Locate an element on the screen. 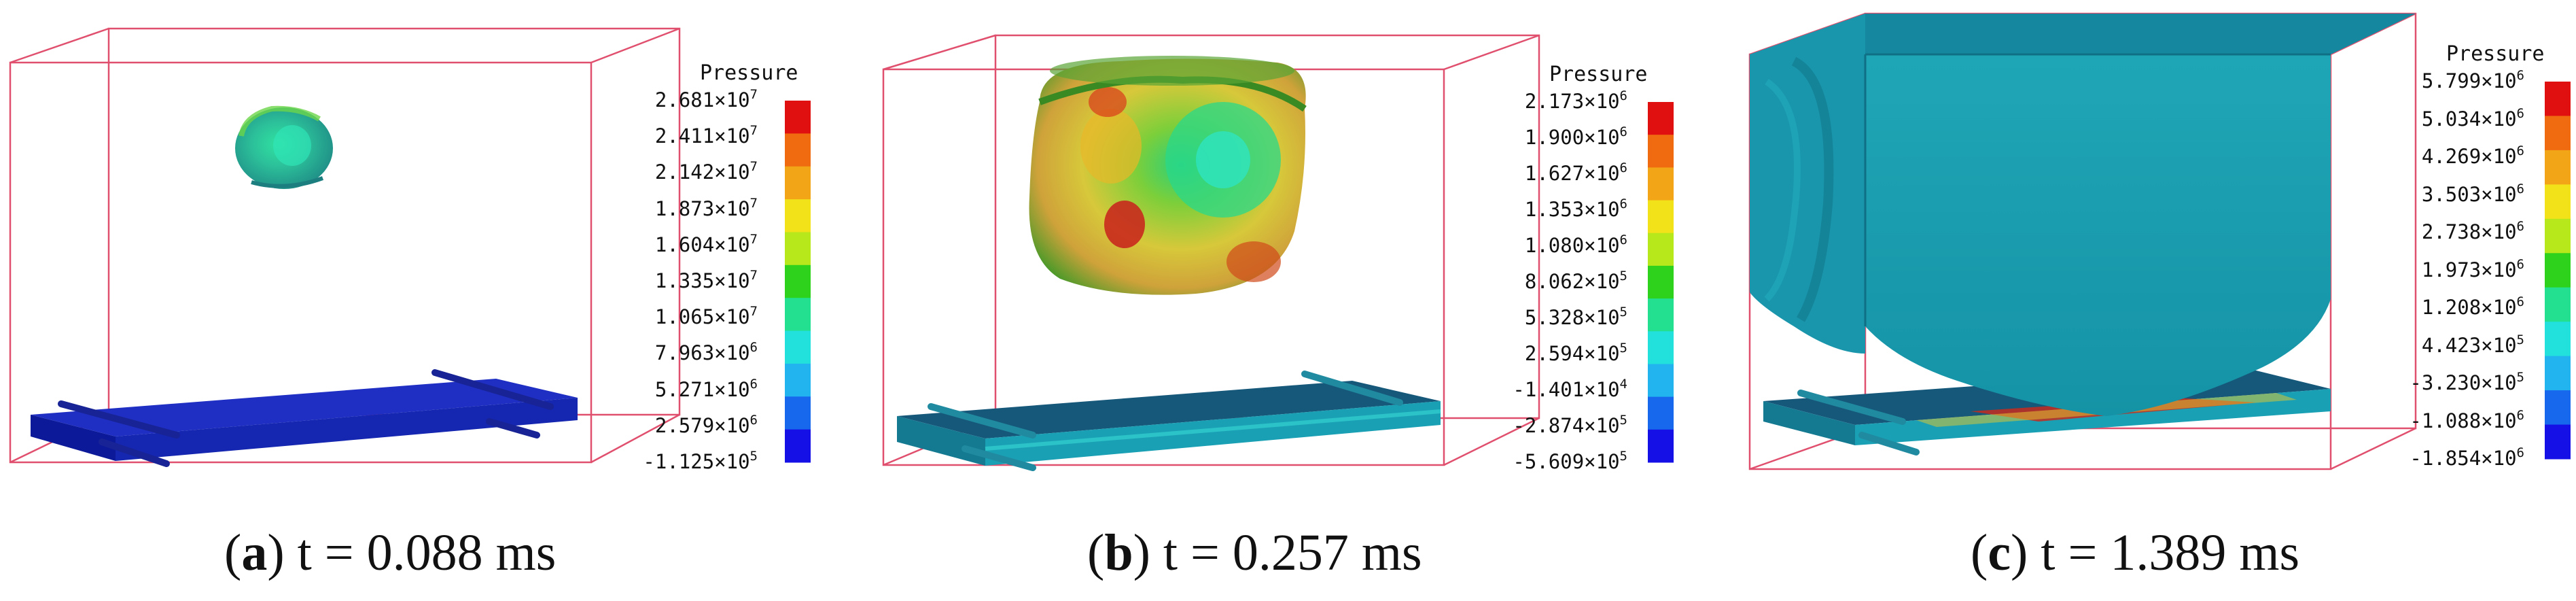 The width and height of the screenshot is (2576, 601). tick-mantissa: 2.142×10 is located at coordinates (702, 172).